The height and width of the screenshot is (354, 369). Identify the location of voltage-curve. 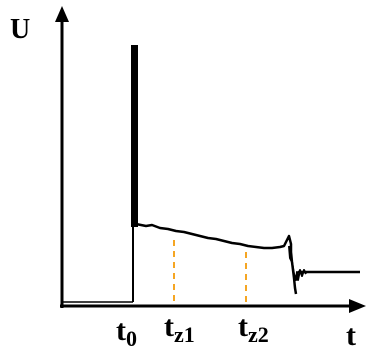
(216, 258).